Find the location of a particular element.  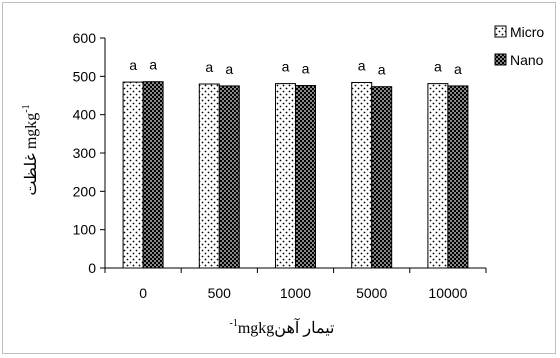

legend-label-nano: Nano is located at coordinates (527, 60).